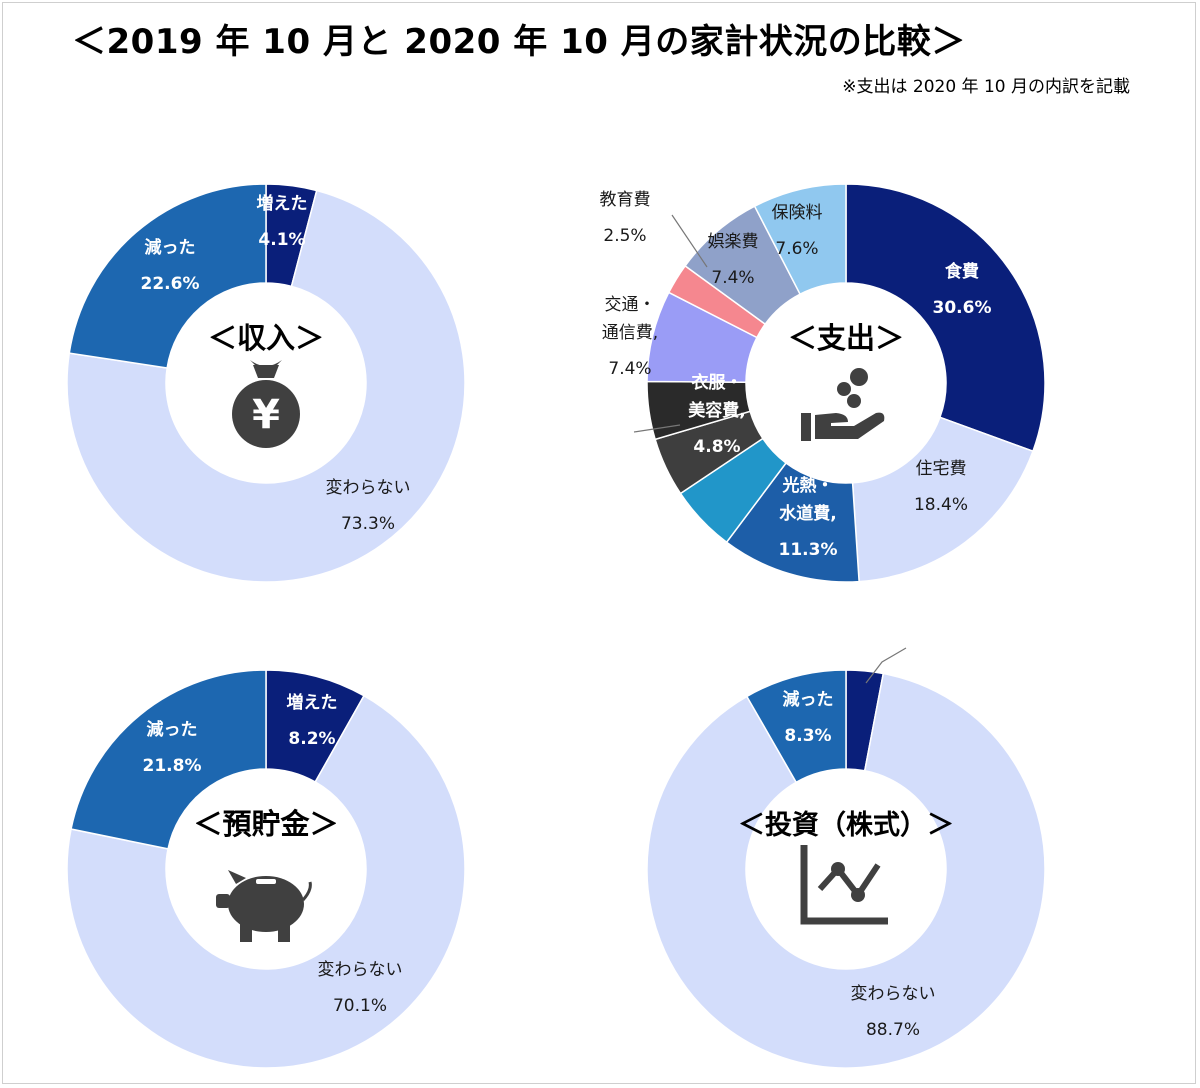 The width and height of the screenshot is (1200, 1088). Describe the element at coordinates (797, 213) in the screenshot. I see `spending-slice-9-name: 保険料` at that location.